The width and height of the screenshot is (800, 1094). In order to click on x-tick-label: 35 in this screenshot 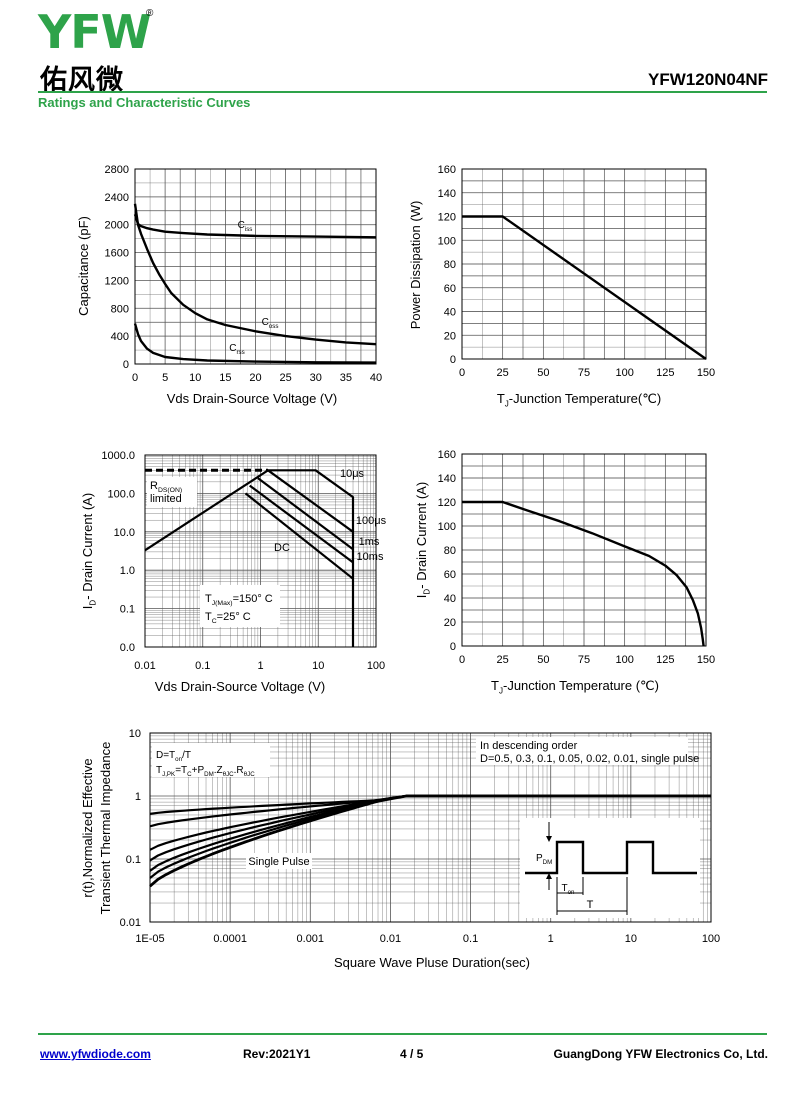, I will do `click(346, 378)`.